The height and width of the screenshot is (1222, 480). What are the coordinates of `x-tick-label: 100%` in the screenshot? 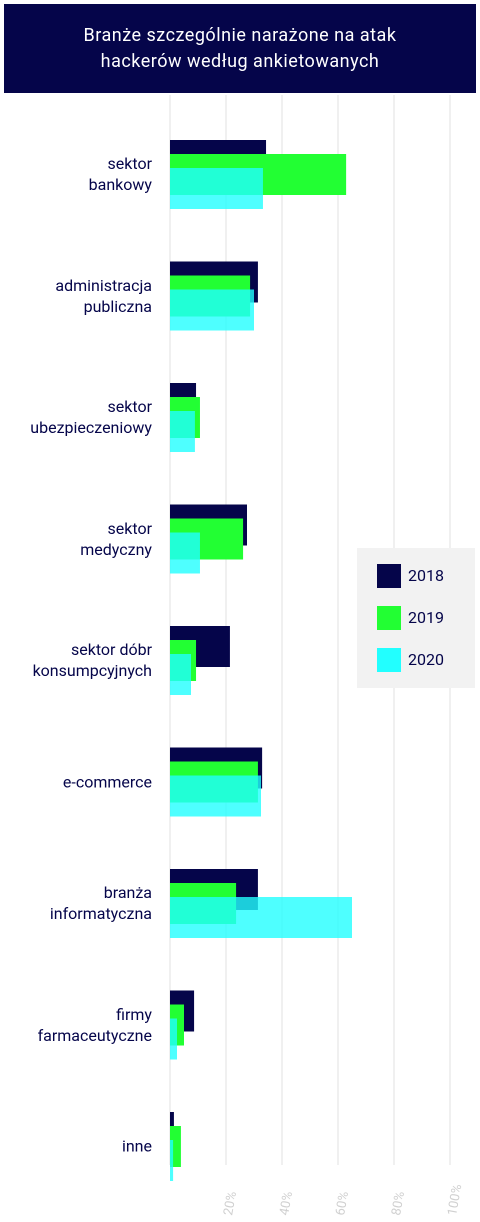 It's located at (455, 1200).